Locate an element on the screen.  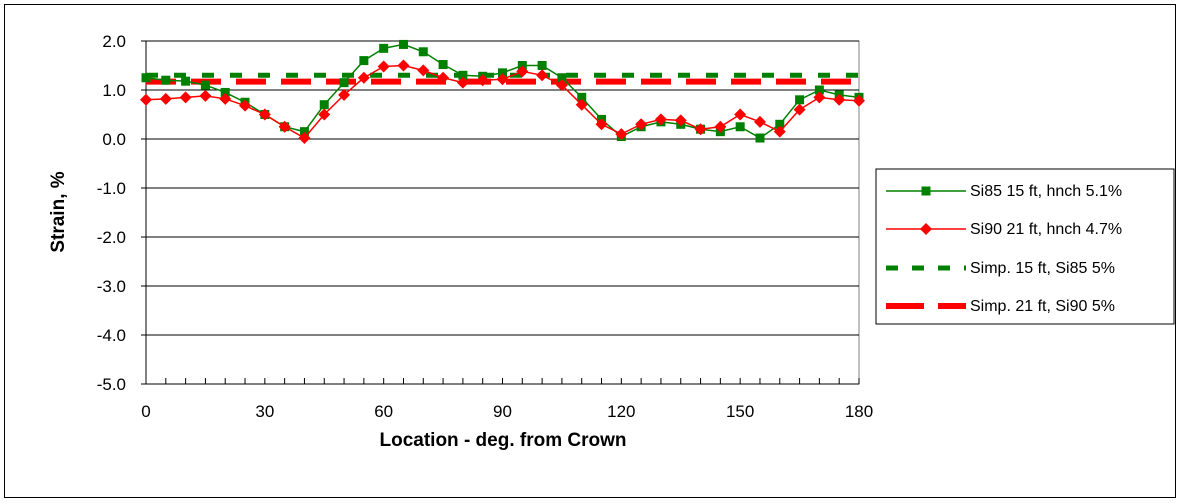
legend-label-simp21: Simp. 21 ft, Si90 5% is located at coordinates (1042, 306).